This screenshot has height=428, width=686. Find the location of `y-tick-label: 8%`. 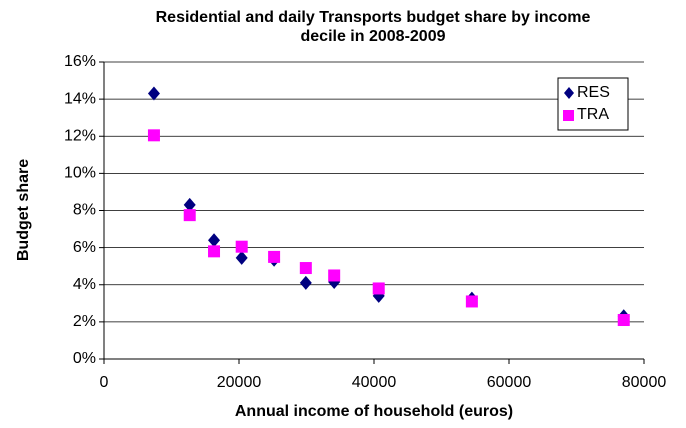

y-tick-label: 8% is located at coordinates (84, 210).